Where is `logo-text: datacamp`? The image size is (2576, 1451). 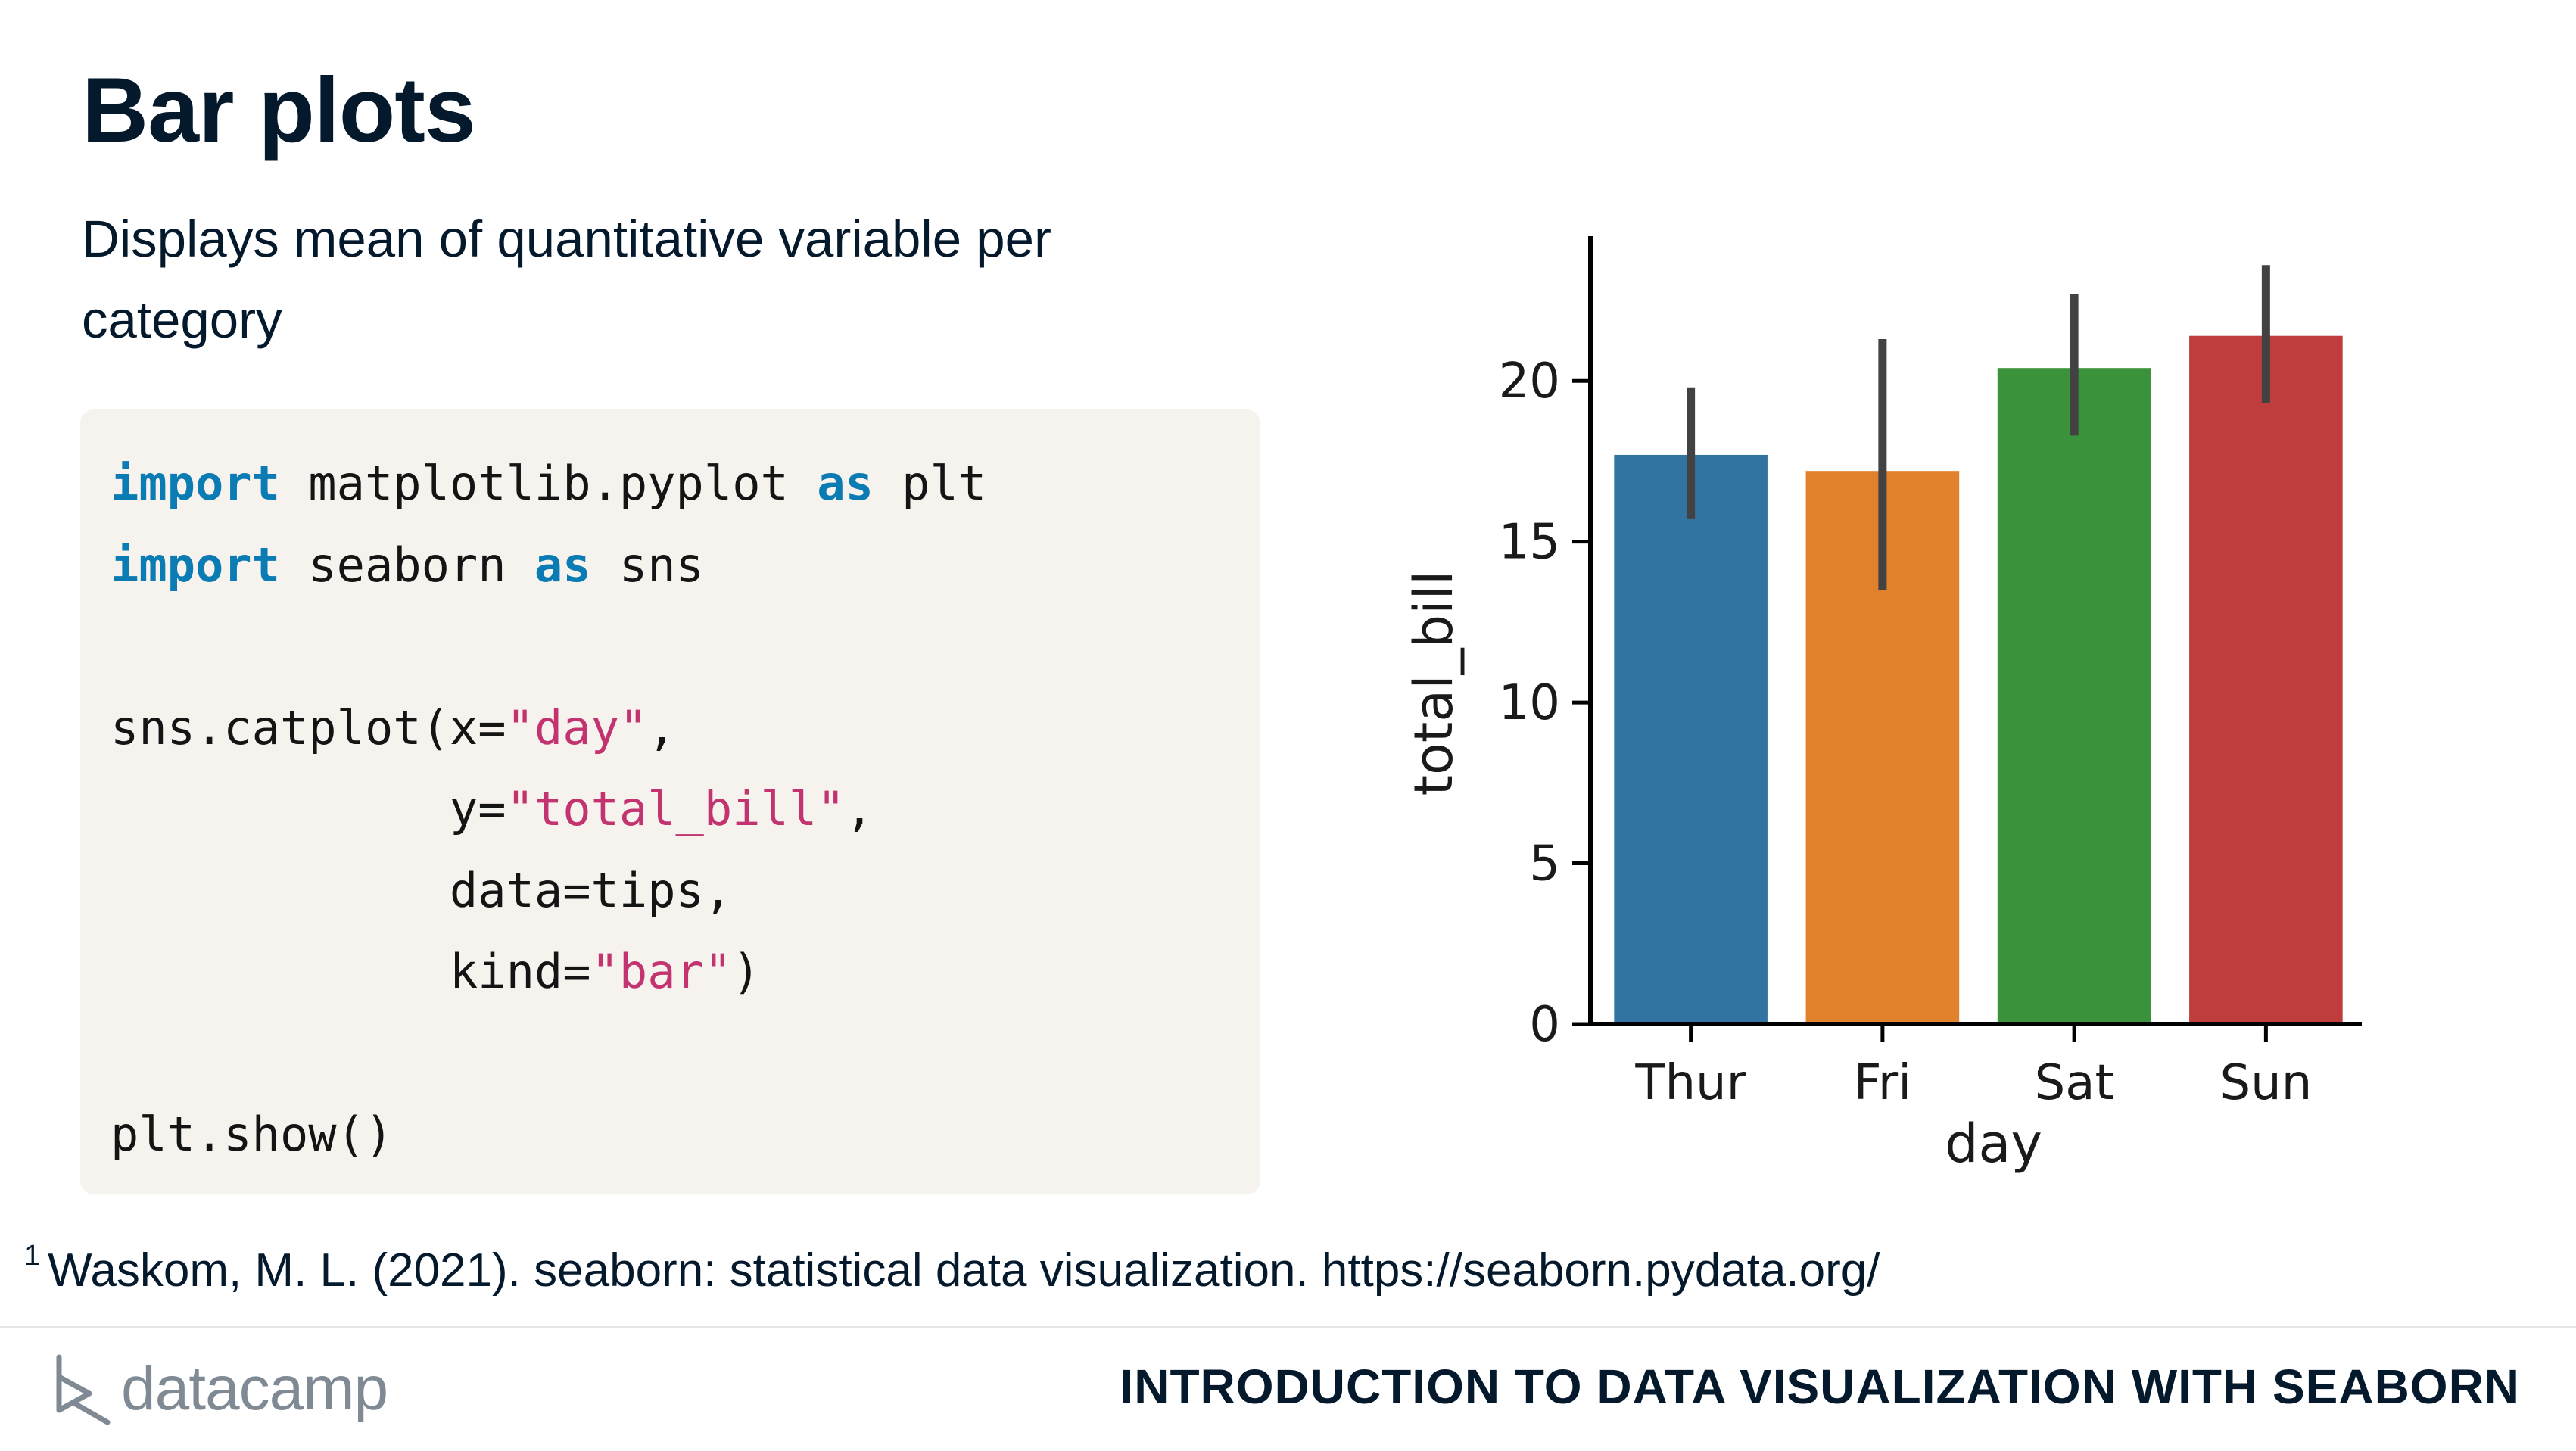
logo-text: datacamp is located at coordinates (254, 1388).